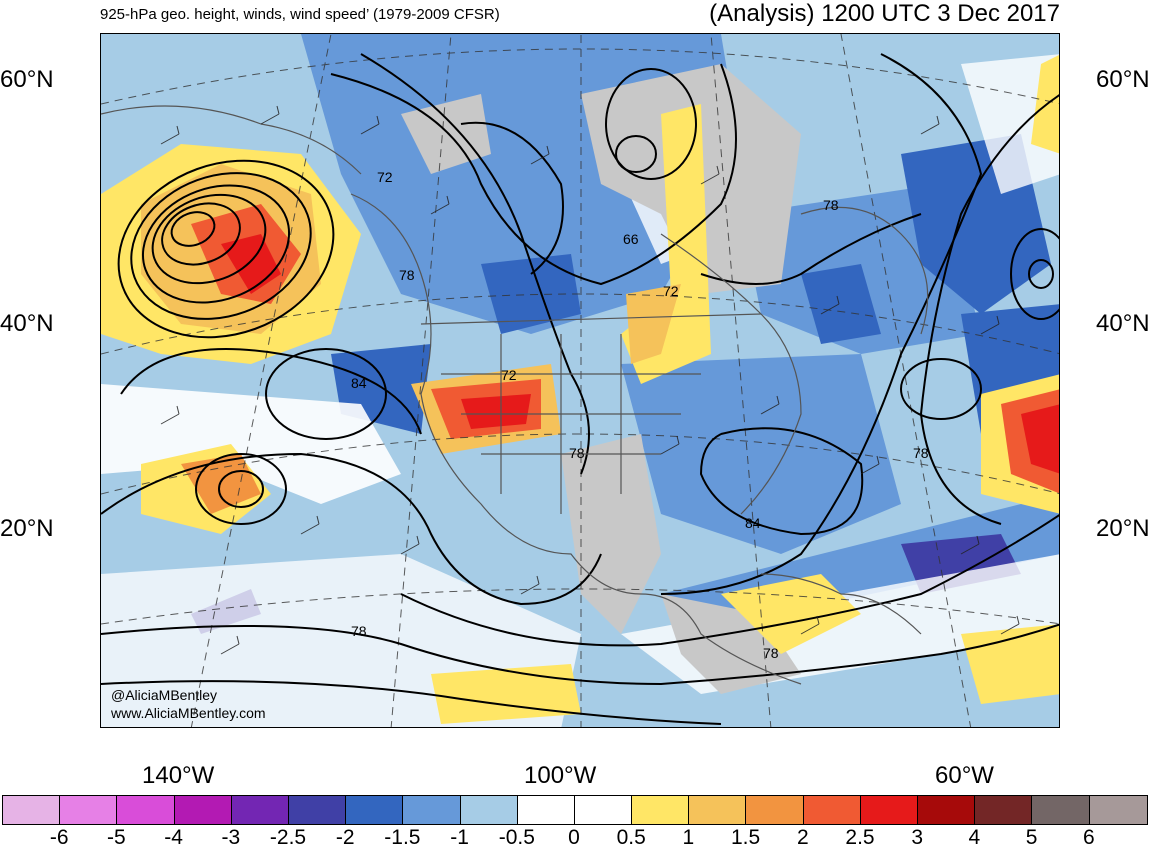 This screenshot has width=1160, height=850. I want to click on lat-label-60n-right: 60°N, so click(1123, 79).